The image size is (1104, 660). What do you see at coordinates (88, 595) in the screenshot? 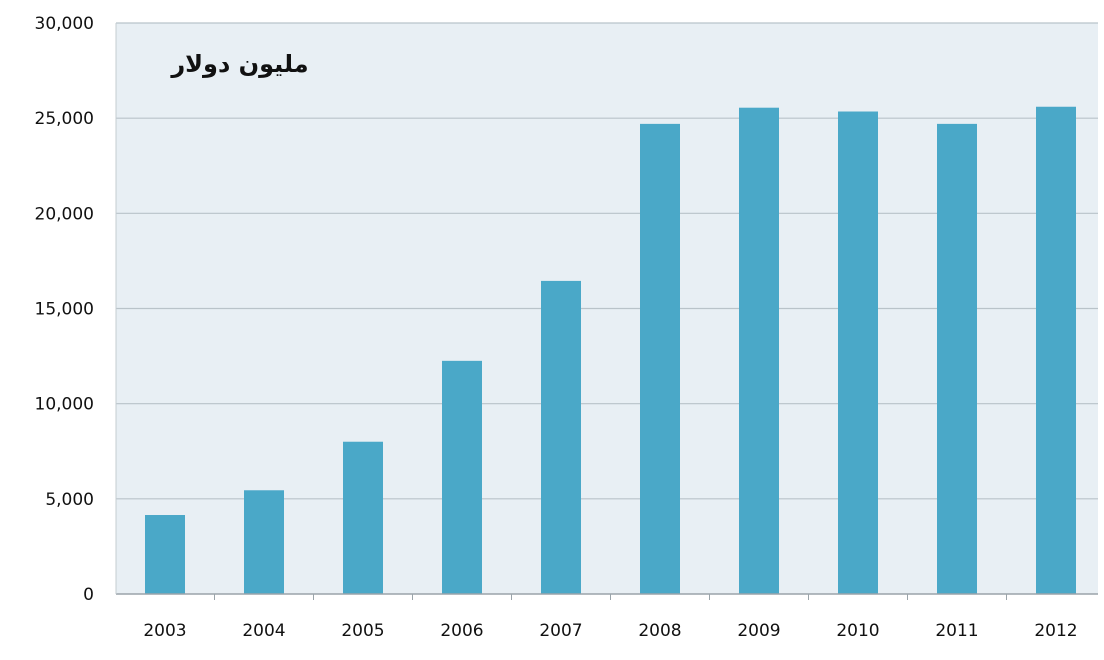
I see `y-tick-label: 0` at bounding box center [88, 595].